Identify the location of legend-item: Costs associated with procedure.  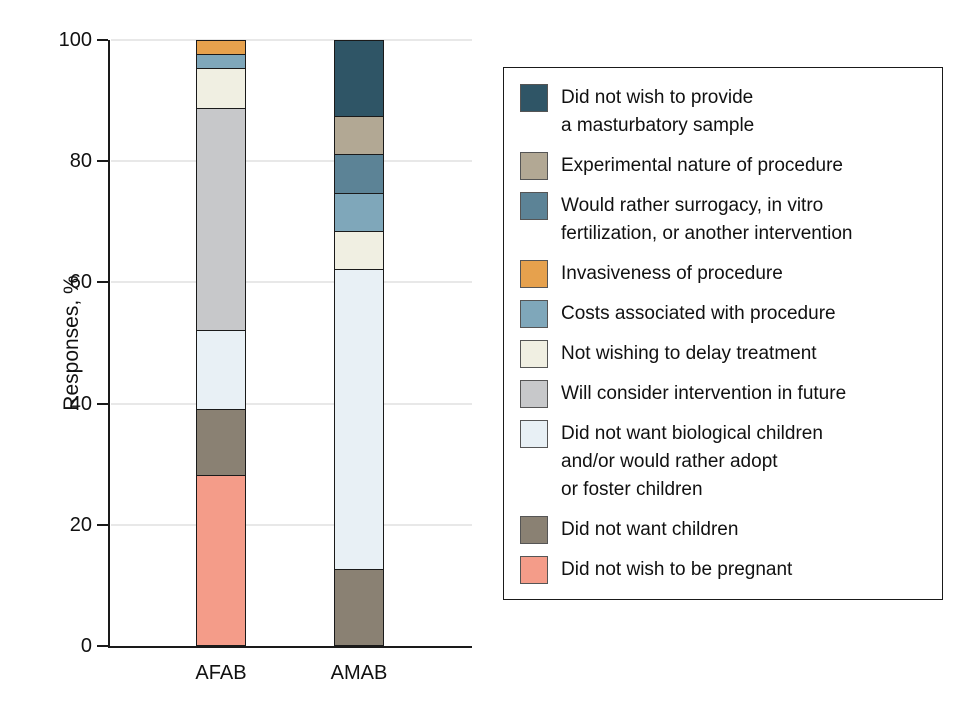
(723, 314).